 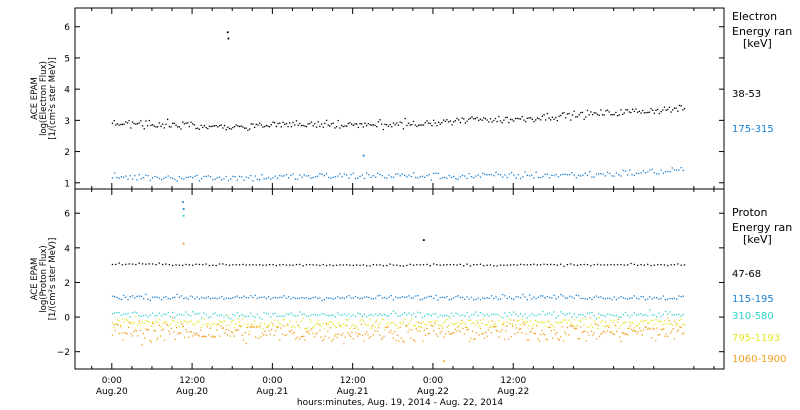 I want to click on outlier-point, so click(x=423, y=240).